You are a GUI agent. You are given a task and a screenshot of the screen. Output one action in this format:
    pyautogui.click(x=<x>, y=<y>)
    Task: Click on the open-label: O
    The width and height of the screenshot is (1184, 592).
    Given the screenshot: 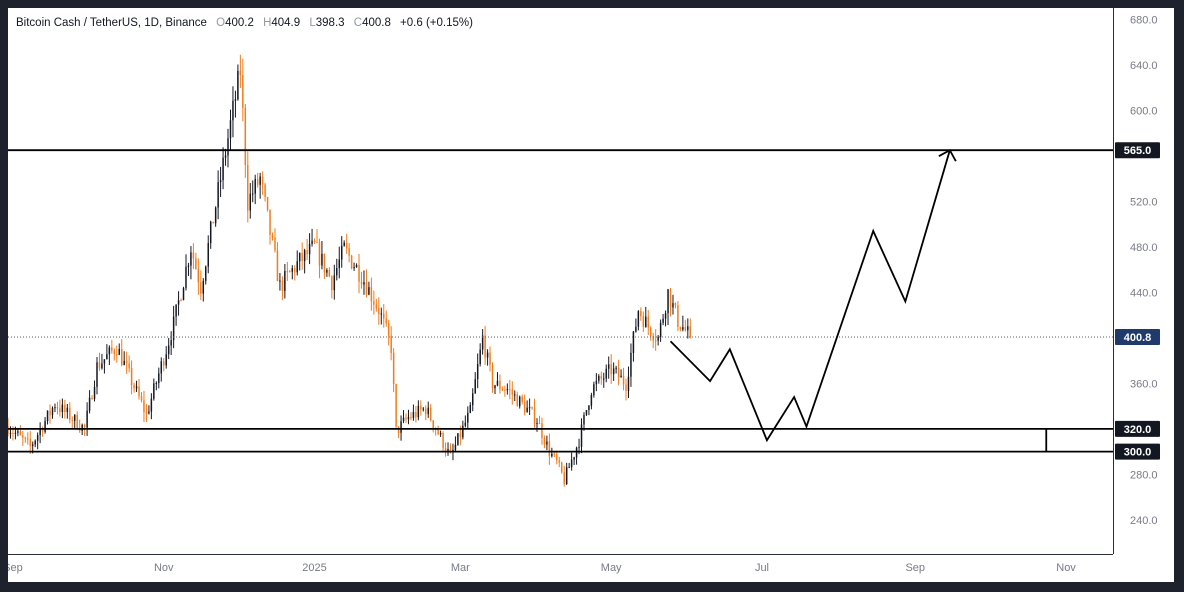 What is the action you would take?
    pyautogui.click(x=221, y=23)
    